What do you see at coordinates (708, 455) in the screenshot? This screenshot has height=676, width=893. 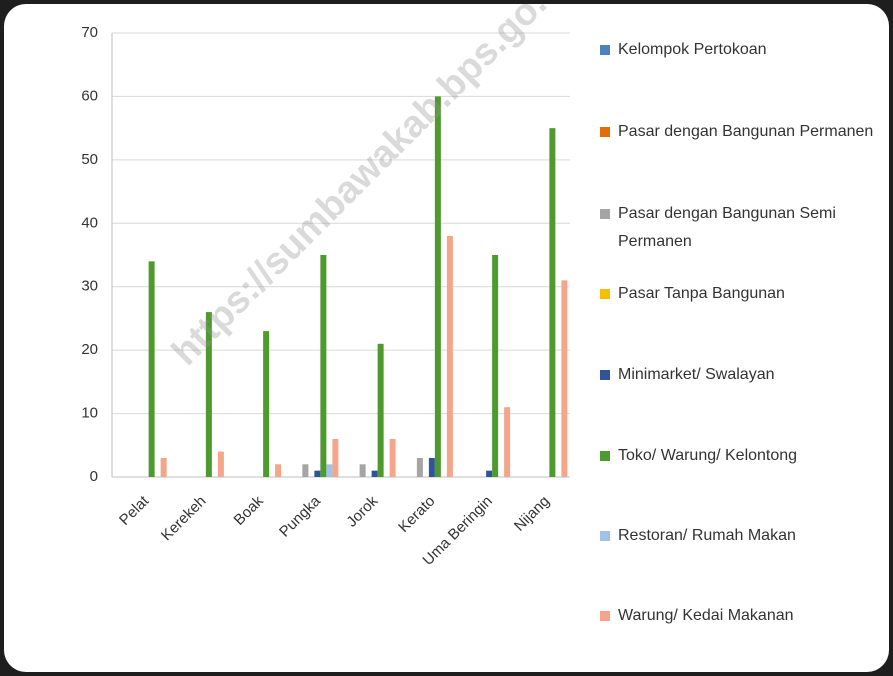 I see `legend-label: Toko/ Warung/ Kelontong` at bounding box center [708, 455].